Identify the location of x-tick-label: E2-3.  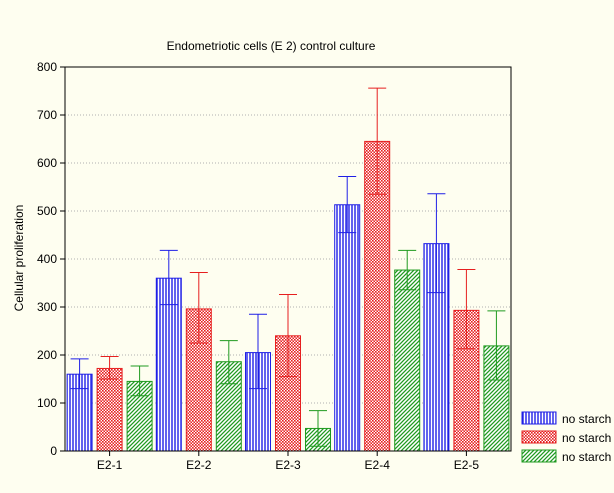
(288, 465).